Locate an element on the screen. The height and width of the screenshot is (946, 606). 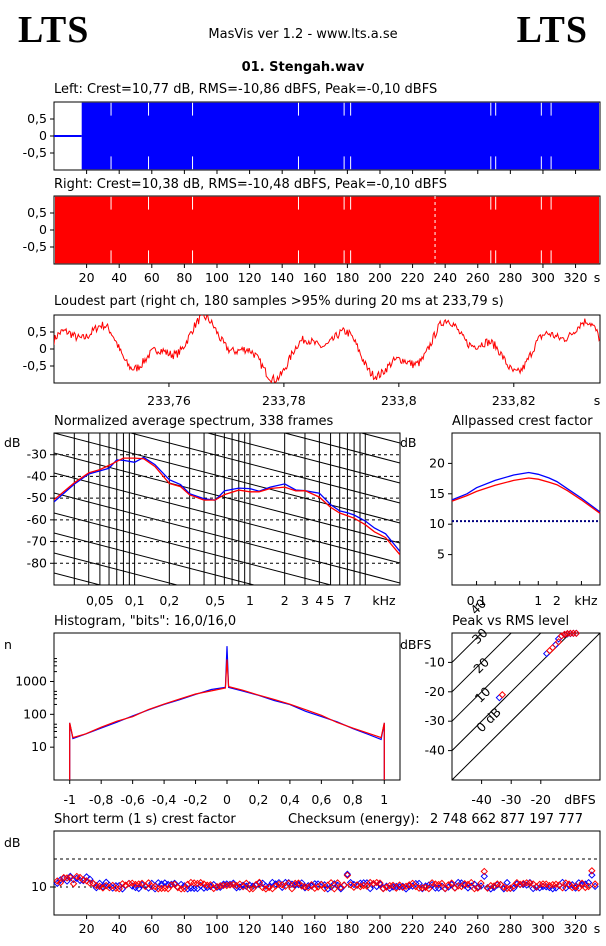
peak-rms-ytick-label: -20 is located at coordinates (435, 691).